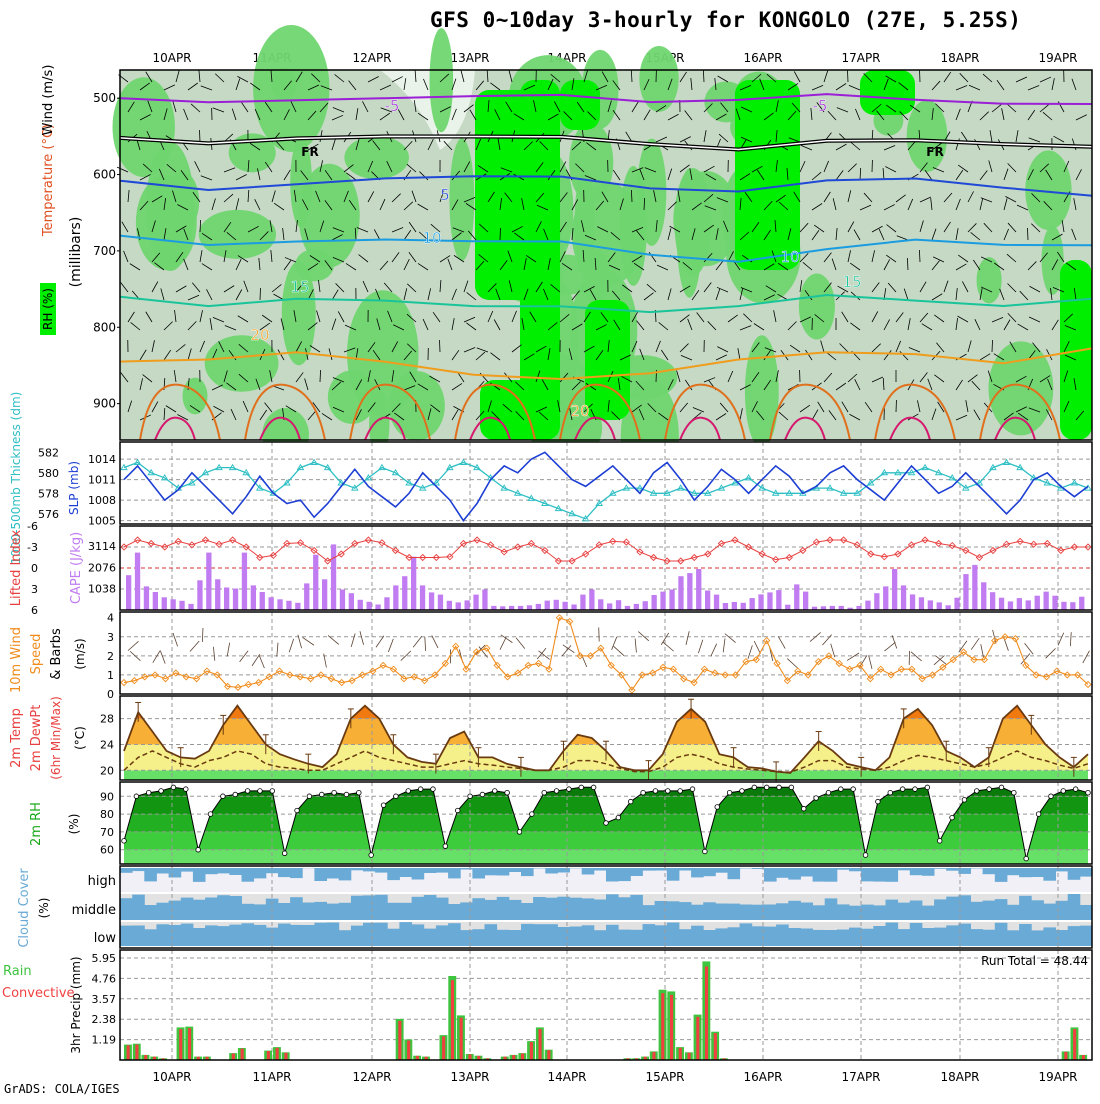 This screenshot has height=1104, width=1100. What do you see at coordinates (237, 234) in the screenshot?
I see `rh-moist-area` at bounding box center [237, 234].